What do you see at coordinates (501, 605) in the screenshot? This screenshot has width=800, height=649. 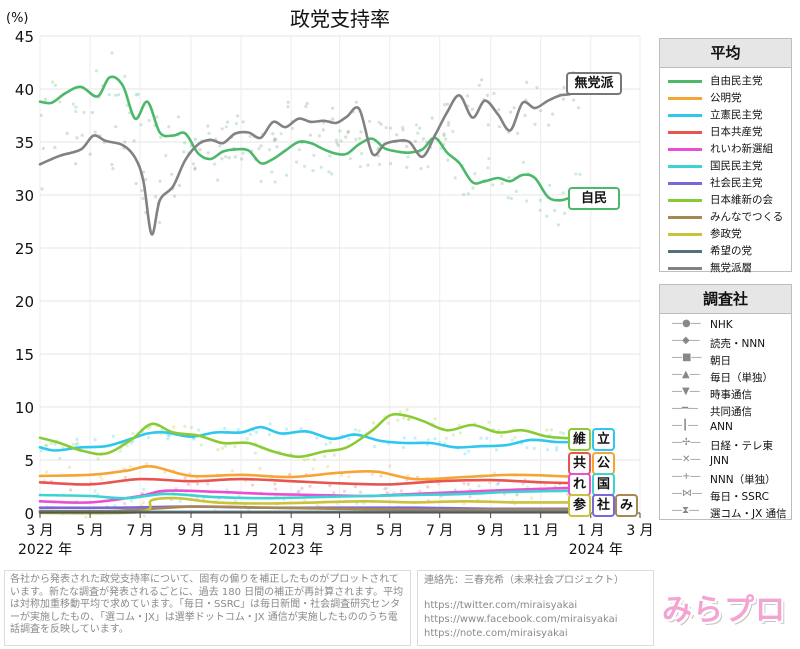 I see `twitter-link: https://twitter.com/miraisyakai` at bounding box center [501, 605].